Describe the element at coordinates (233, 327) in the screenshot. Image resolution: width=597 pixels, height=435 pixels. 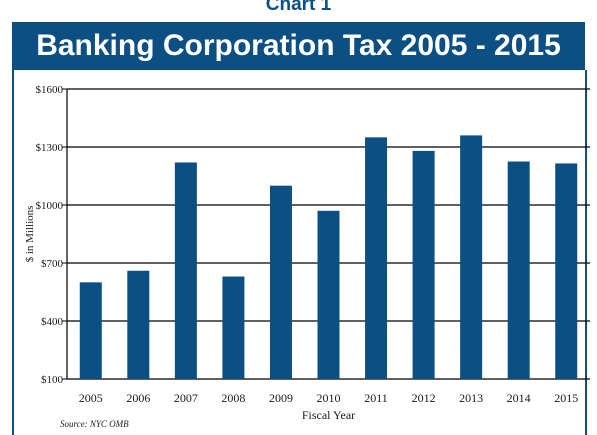
I see `bar-2008` at that location.